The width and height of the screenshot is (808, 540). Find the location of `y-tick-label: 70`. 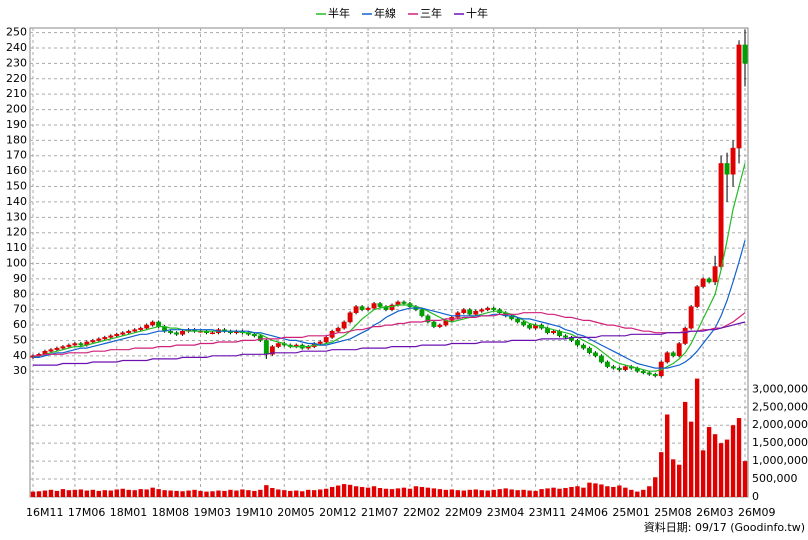

y-tick-label: 70 is located at coordinates (20, 309).